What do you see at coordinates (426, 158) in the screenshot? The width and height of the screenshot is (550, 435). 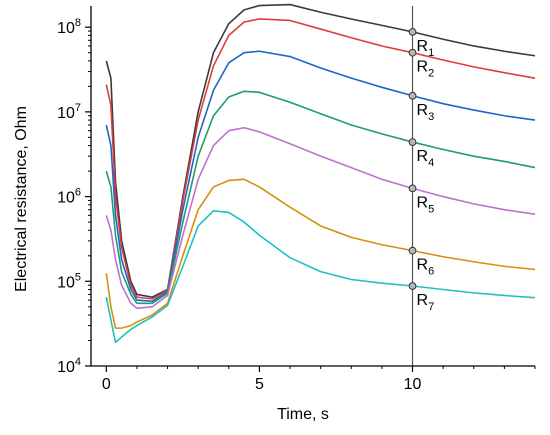 I see `series-label-r4: R4` at bounding box center [426, 158].